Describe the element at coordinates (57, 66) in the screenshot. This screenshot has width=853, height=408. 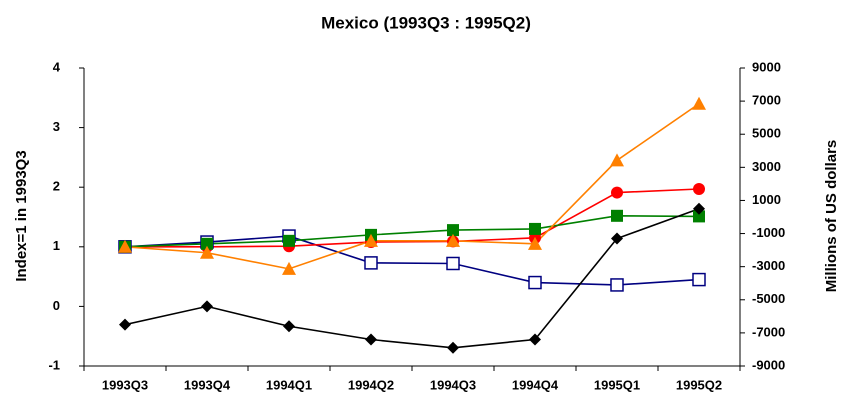
I see `y-tick-label: 4` at that location.